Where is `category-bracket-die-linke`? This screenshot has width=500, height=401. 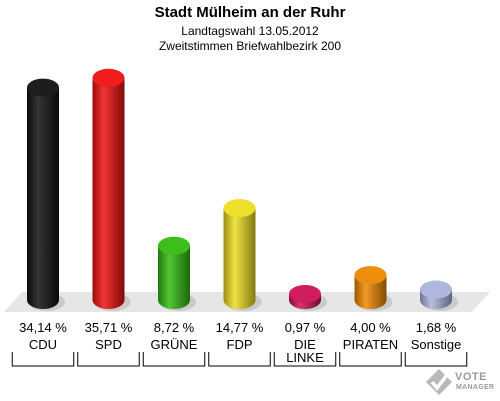
category-bracket-die-linke is located at coordinates (305, 359).